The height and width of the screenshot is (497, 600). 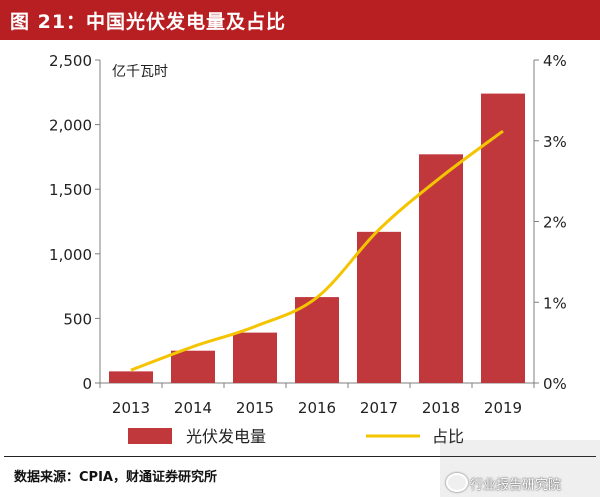 I want to click on y-tick-label-right: 0%, so click(x=555, y=384).